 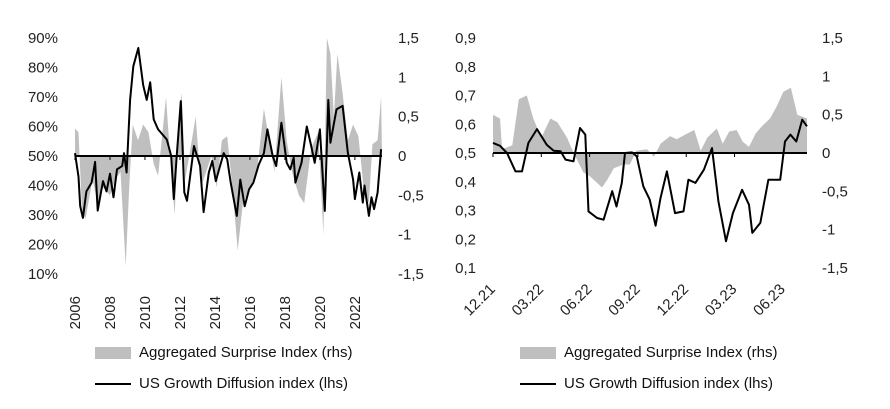 What do you see at coordinates (769, 300) in the screenshot?
I see `x-tick-label: 06.23` at bounding box center [769, 300].